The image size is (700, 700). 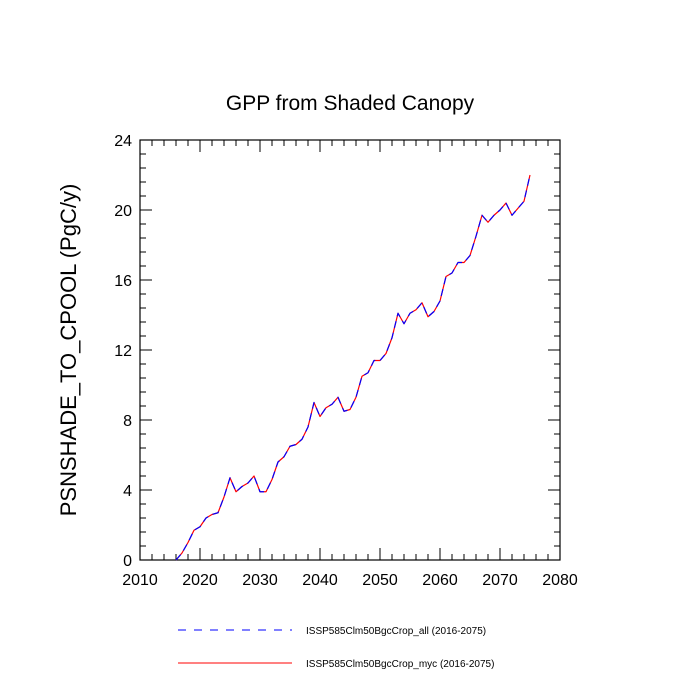 I want to click on x-tick-label: 2050, so click(x=380, y=580).